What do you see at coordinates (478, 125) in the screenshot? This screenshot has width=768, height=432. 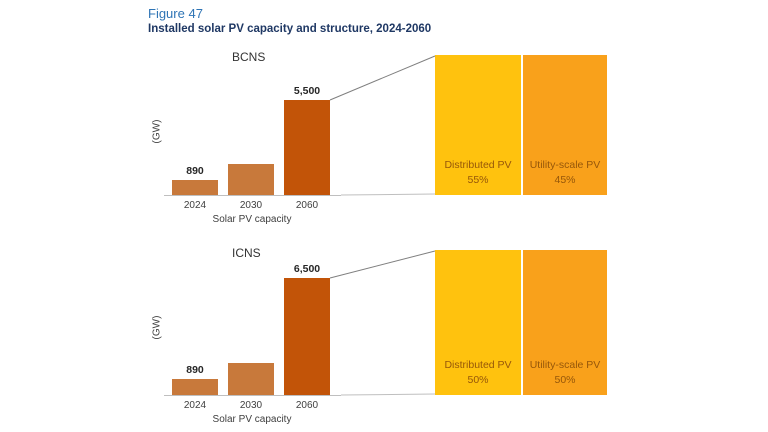 I see `structure-distributed-pv: Distributed PV 55%` at bounding box center [478, 125].